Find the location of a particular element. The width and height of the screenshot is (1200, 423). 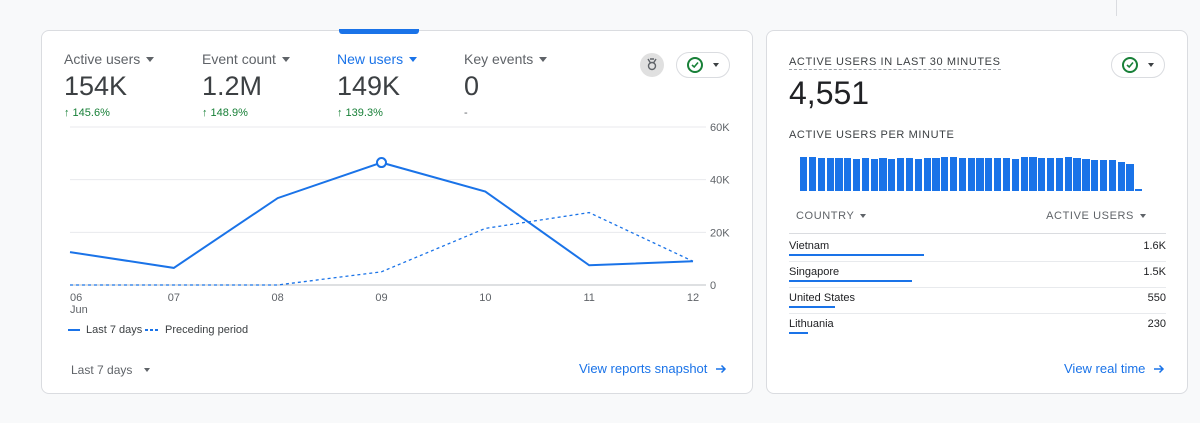

table-row: United States 550 is located at coordinates (977, 301).